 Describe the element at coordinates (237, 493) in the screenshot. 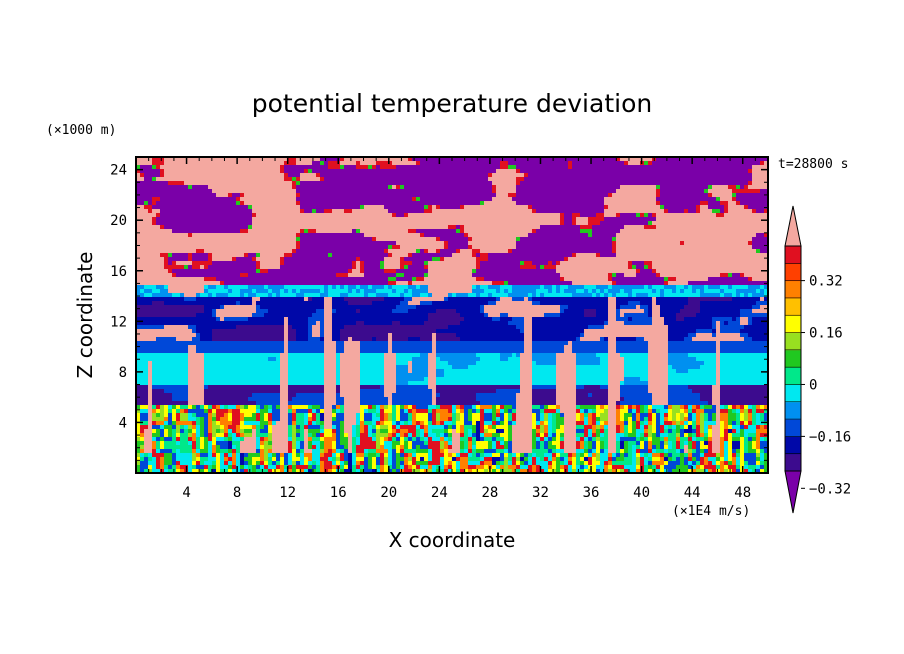

I see `x-tick-label: 8` at that location.